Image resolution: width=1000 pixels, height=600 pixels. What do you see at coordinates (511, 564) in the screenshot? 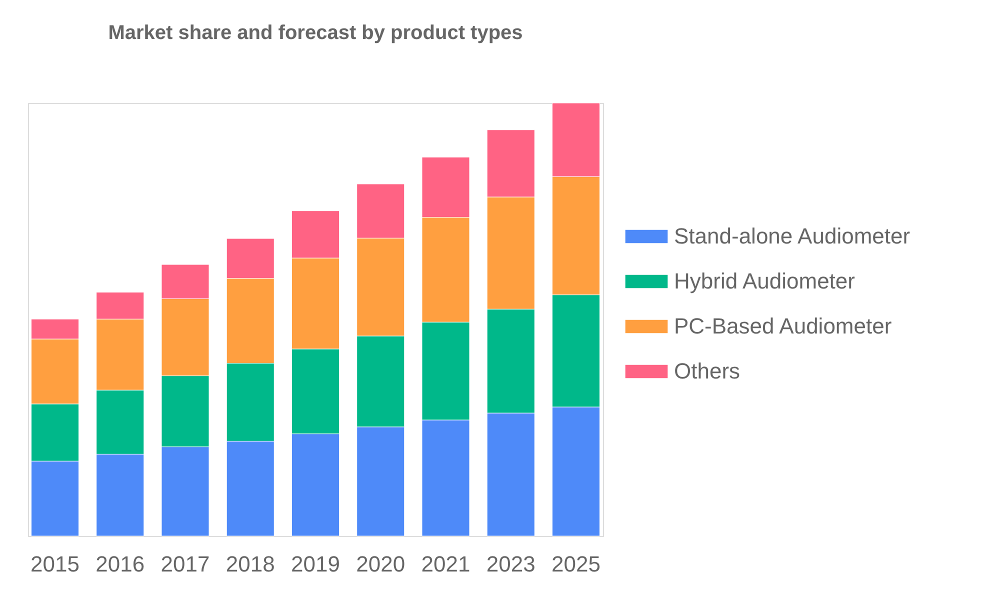
I see `x-tick-label: 2023` at bounding box center [511, 564].